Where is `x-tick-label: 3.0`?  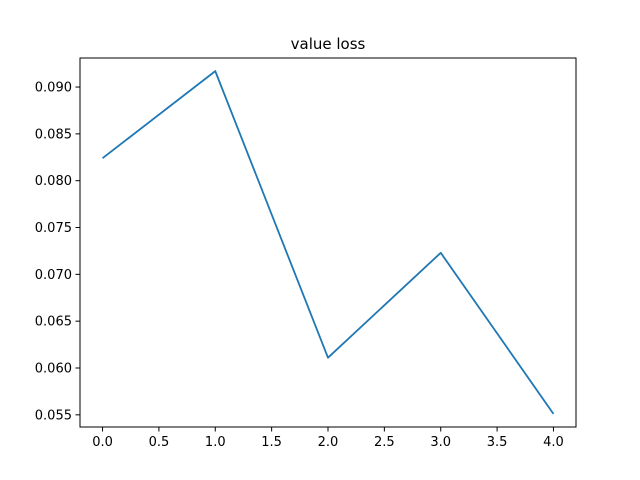
x-tick-label: 3.0 is located at coordinates (440, 442).